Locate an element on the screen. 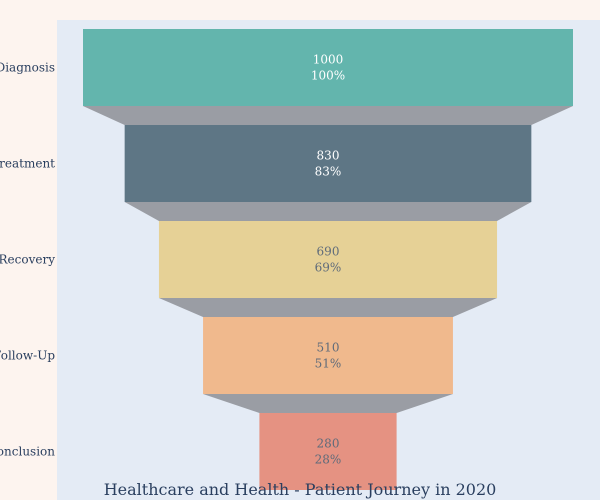 This screenshot has width=600, height=500. category-label: Follow-Up is located at coordinates (27, 356).